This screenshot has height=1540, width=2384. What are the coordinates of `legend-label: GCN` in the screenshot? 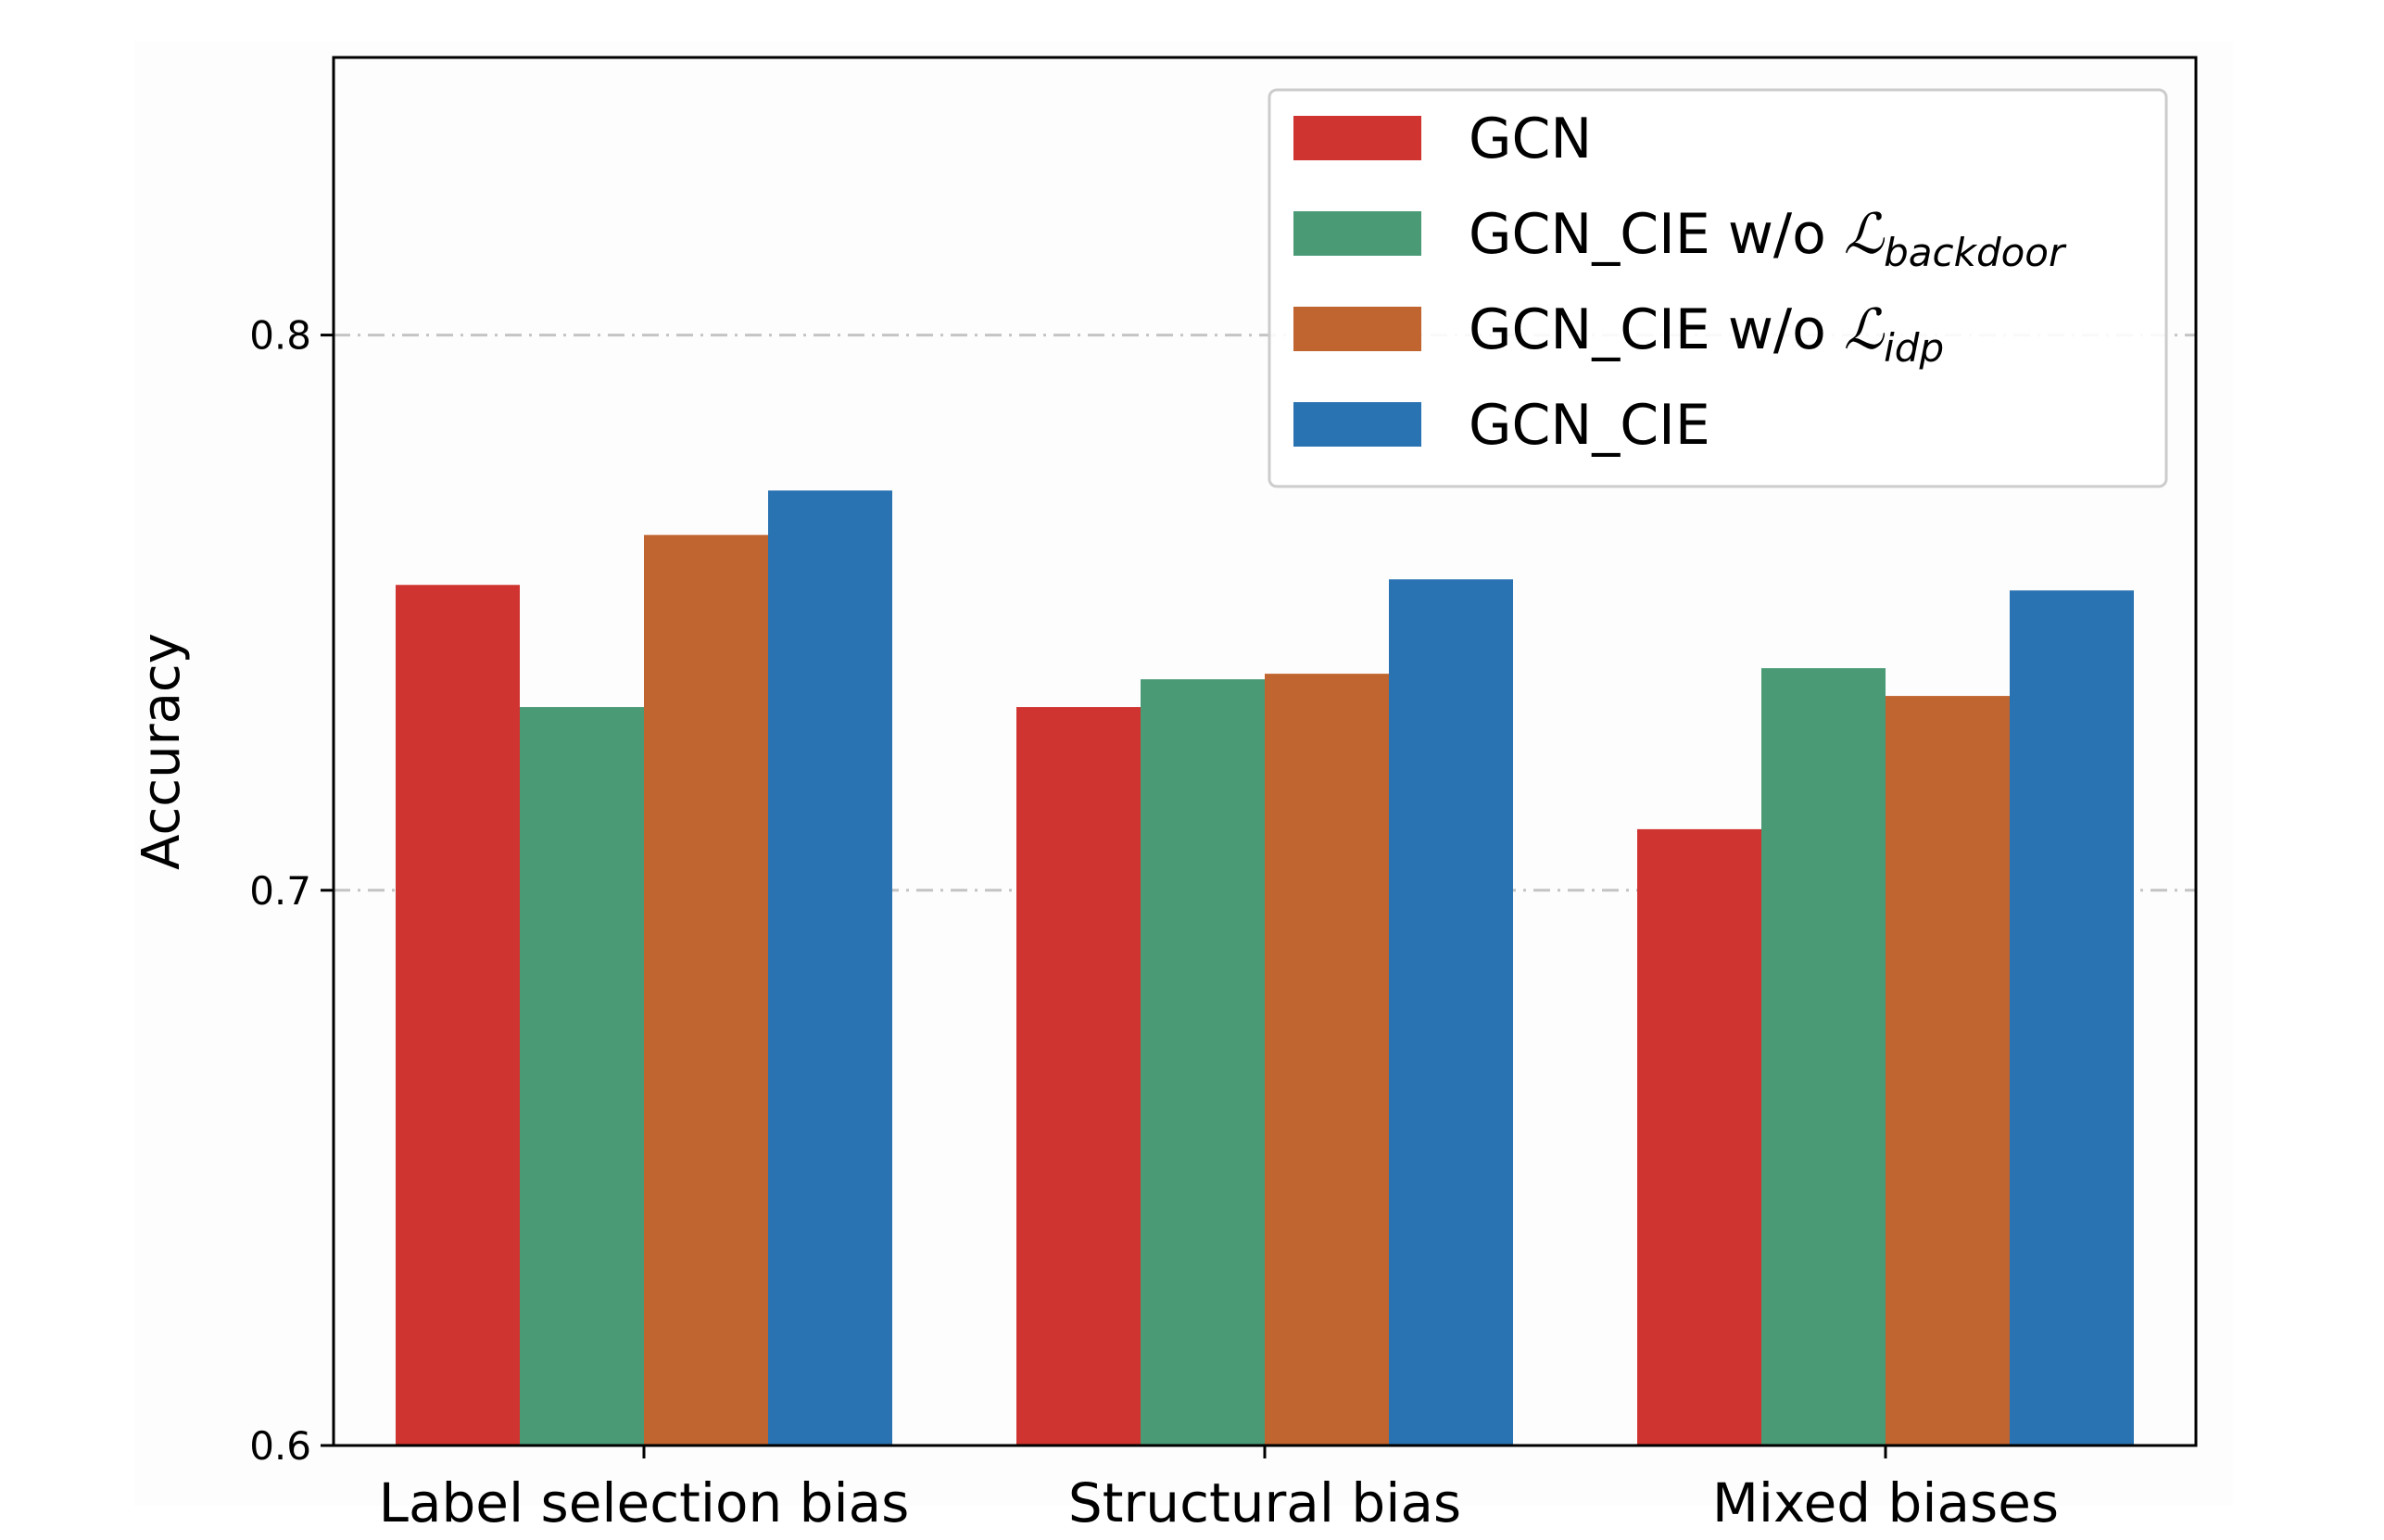 It's located at (1530, 139).